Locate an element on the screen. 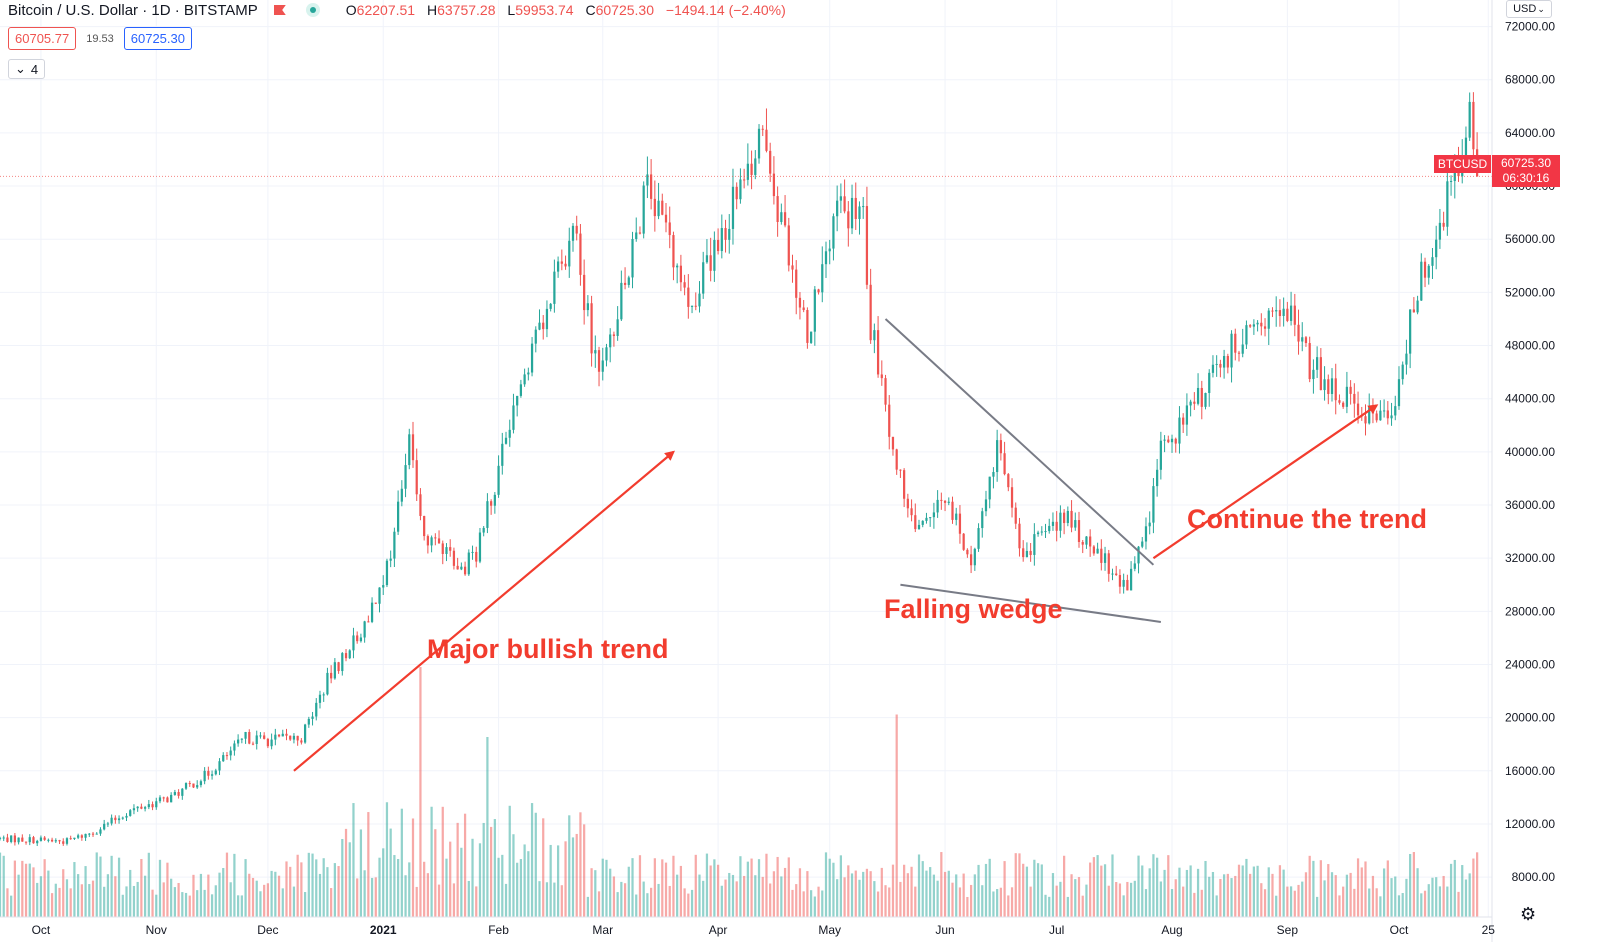 Image resolution: width=1600 pixels, height=942 pixels. price-tick-label: 32000.00 is located at coordinates (1530, 558).